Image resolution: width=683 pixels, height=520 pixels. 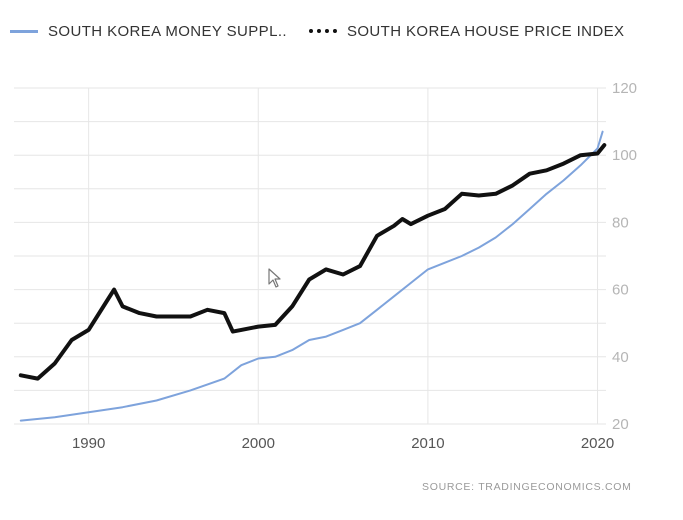 I want to click on legend-label-house-price: SOUTH KOREA HOUSE PRICE INDEX, so click(x=485, y=31).